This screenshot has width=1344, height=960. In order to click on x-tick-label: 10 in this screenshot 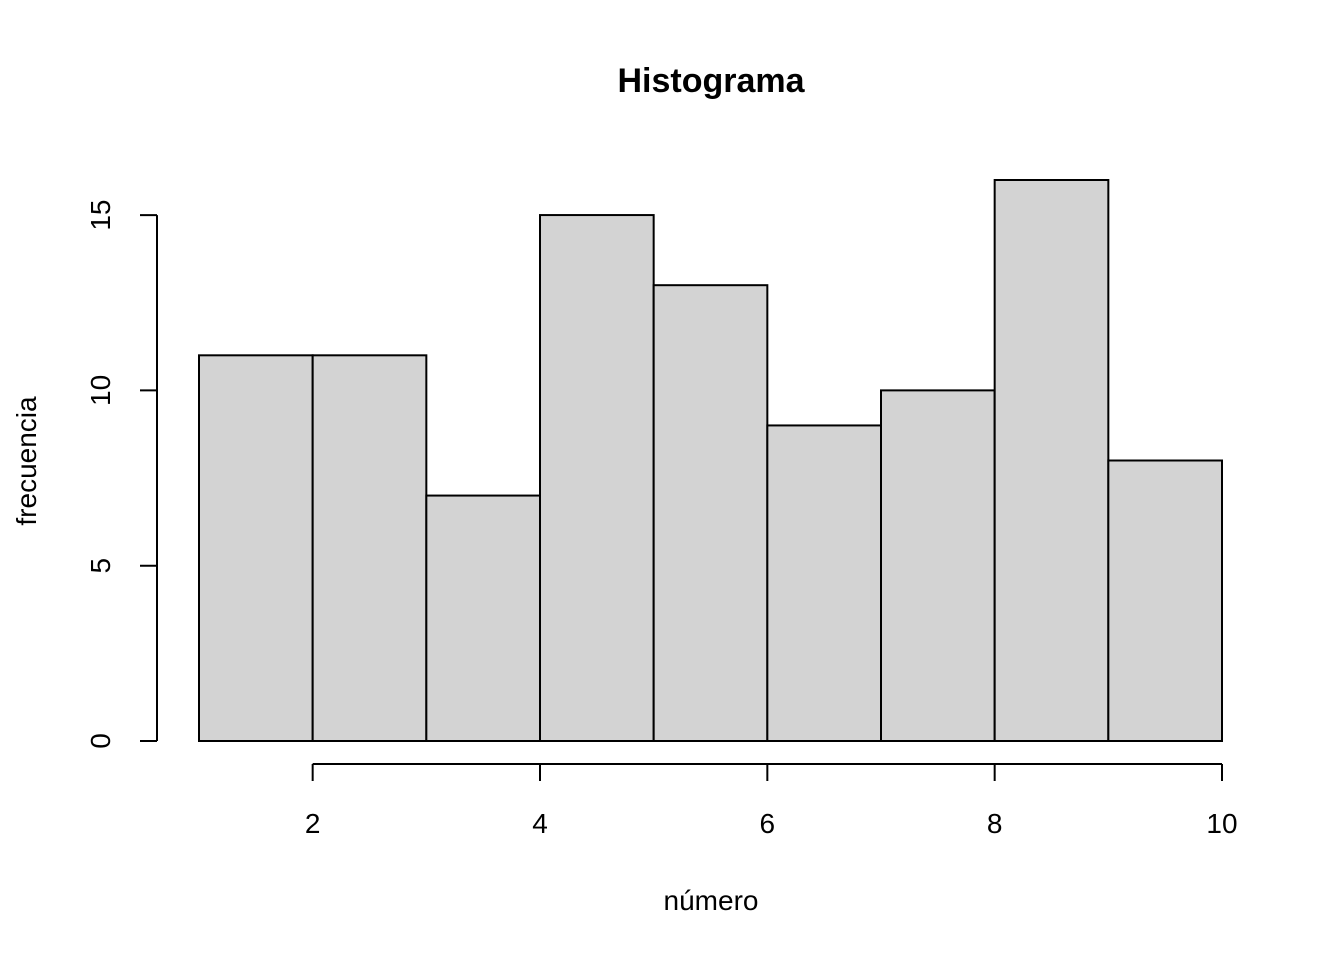, I will do `click(1221, 823)`.